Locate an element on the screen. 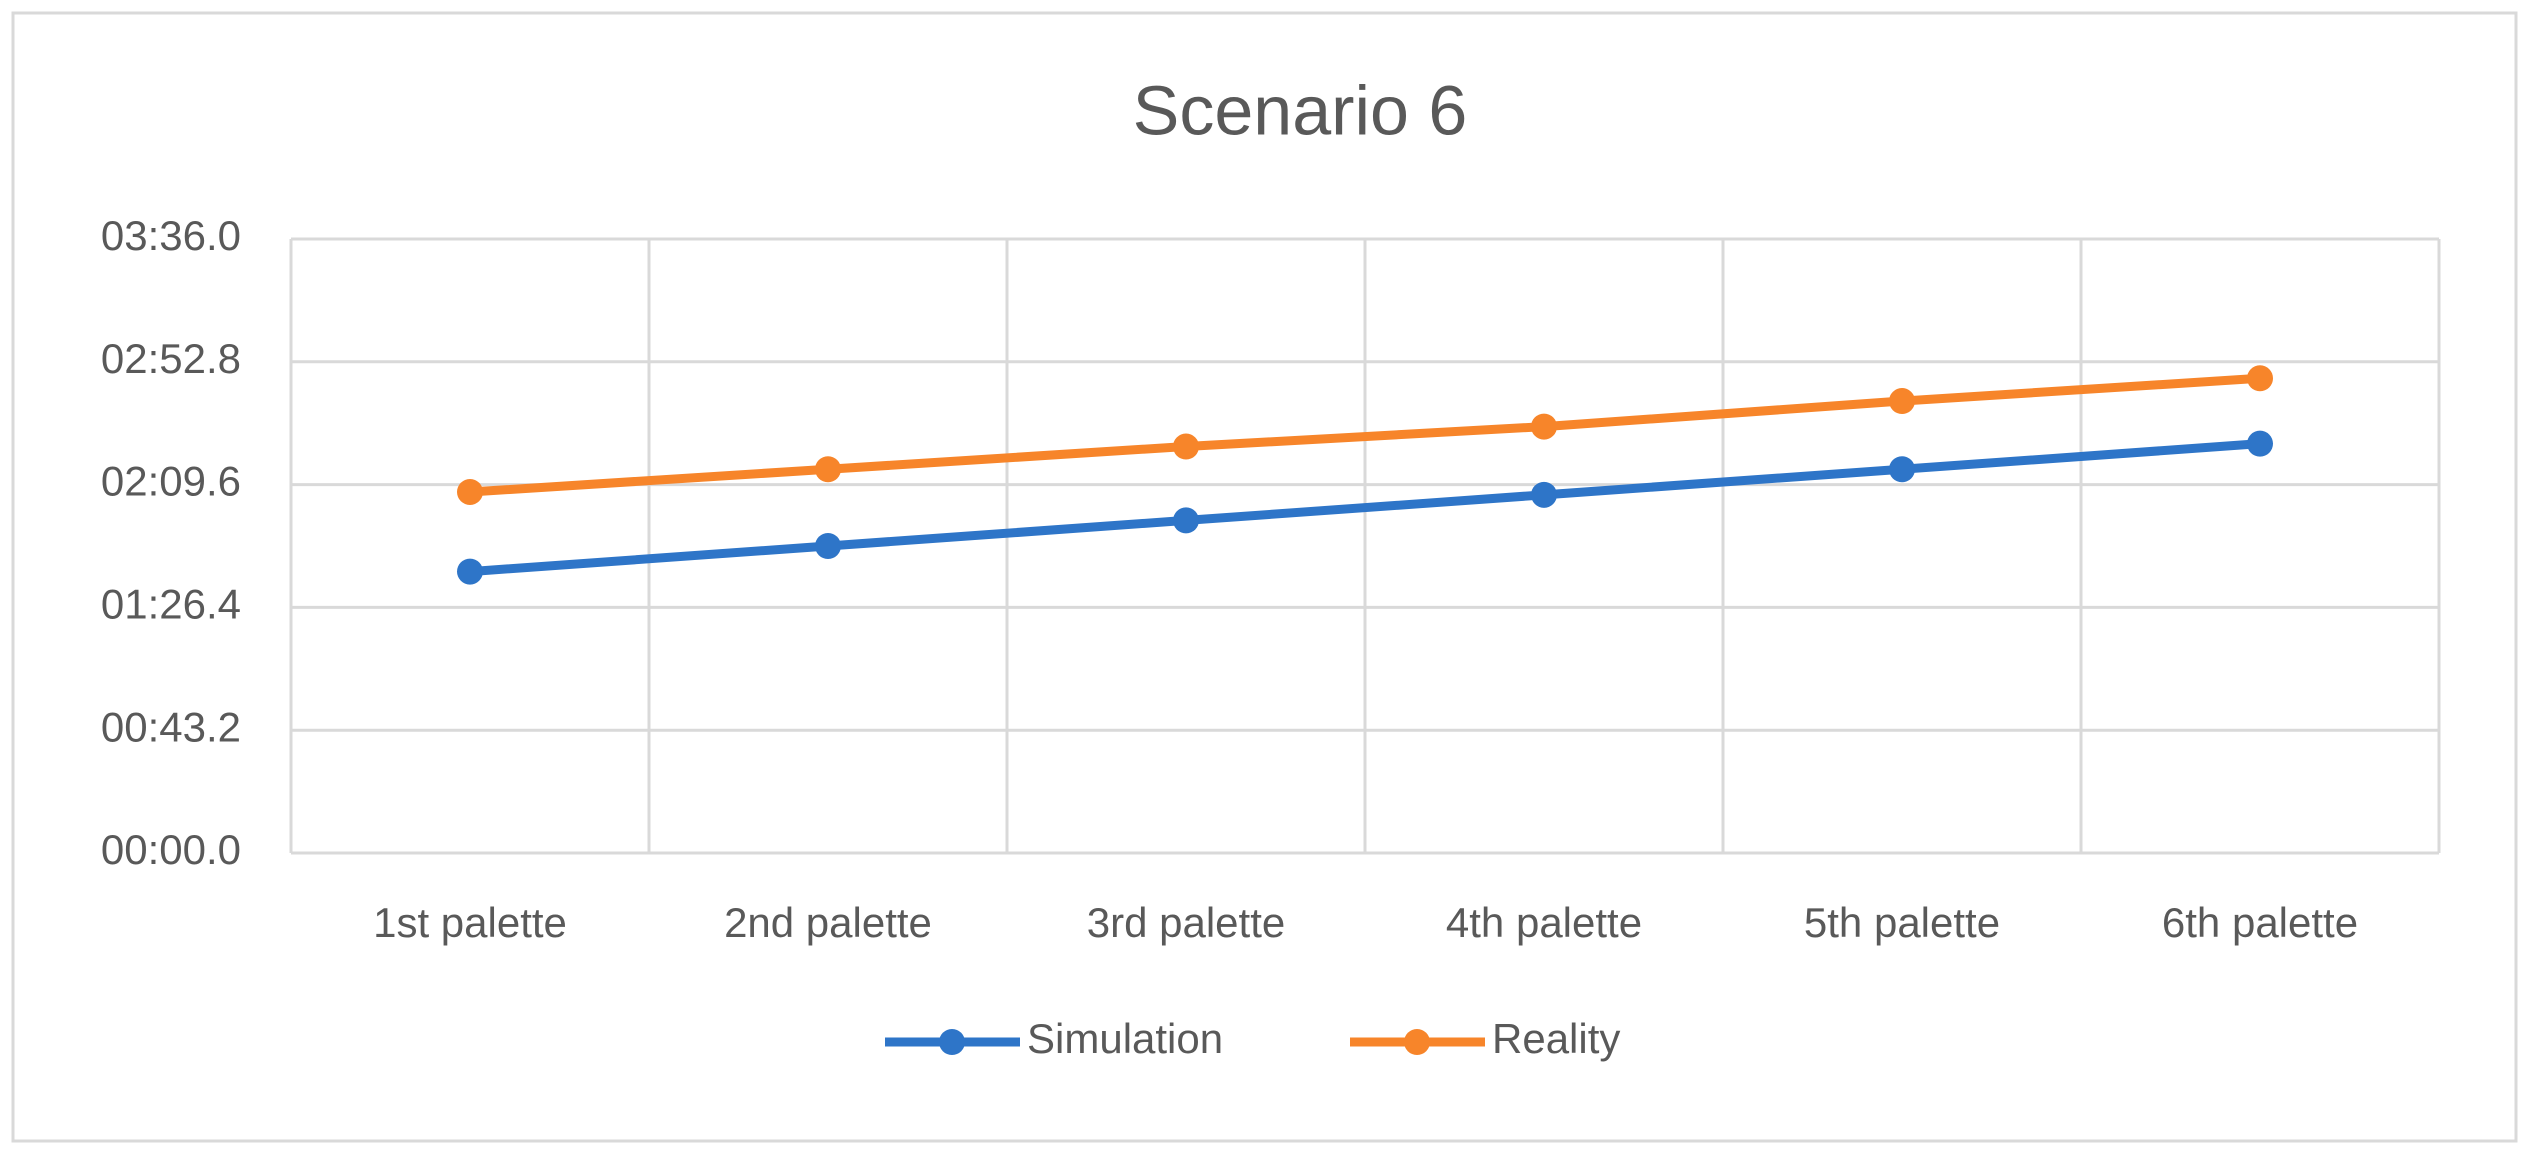 The image size is (2532, 1157). x-tick-label: 6th palette is located at coordinates (2260, 922).